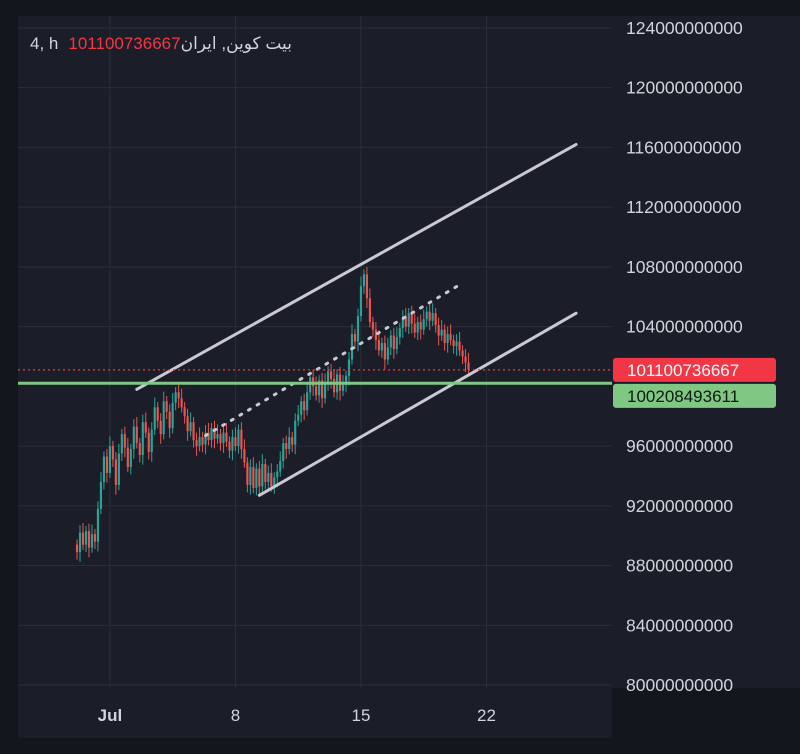 Image resolution: width=800 pixels, height=754 pixels. Describe the element at coordinates (683, 396) in the screenshot. I see `price-tag-label: 100208493611` at that location.